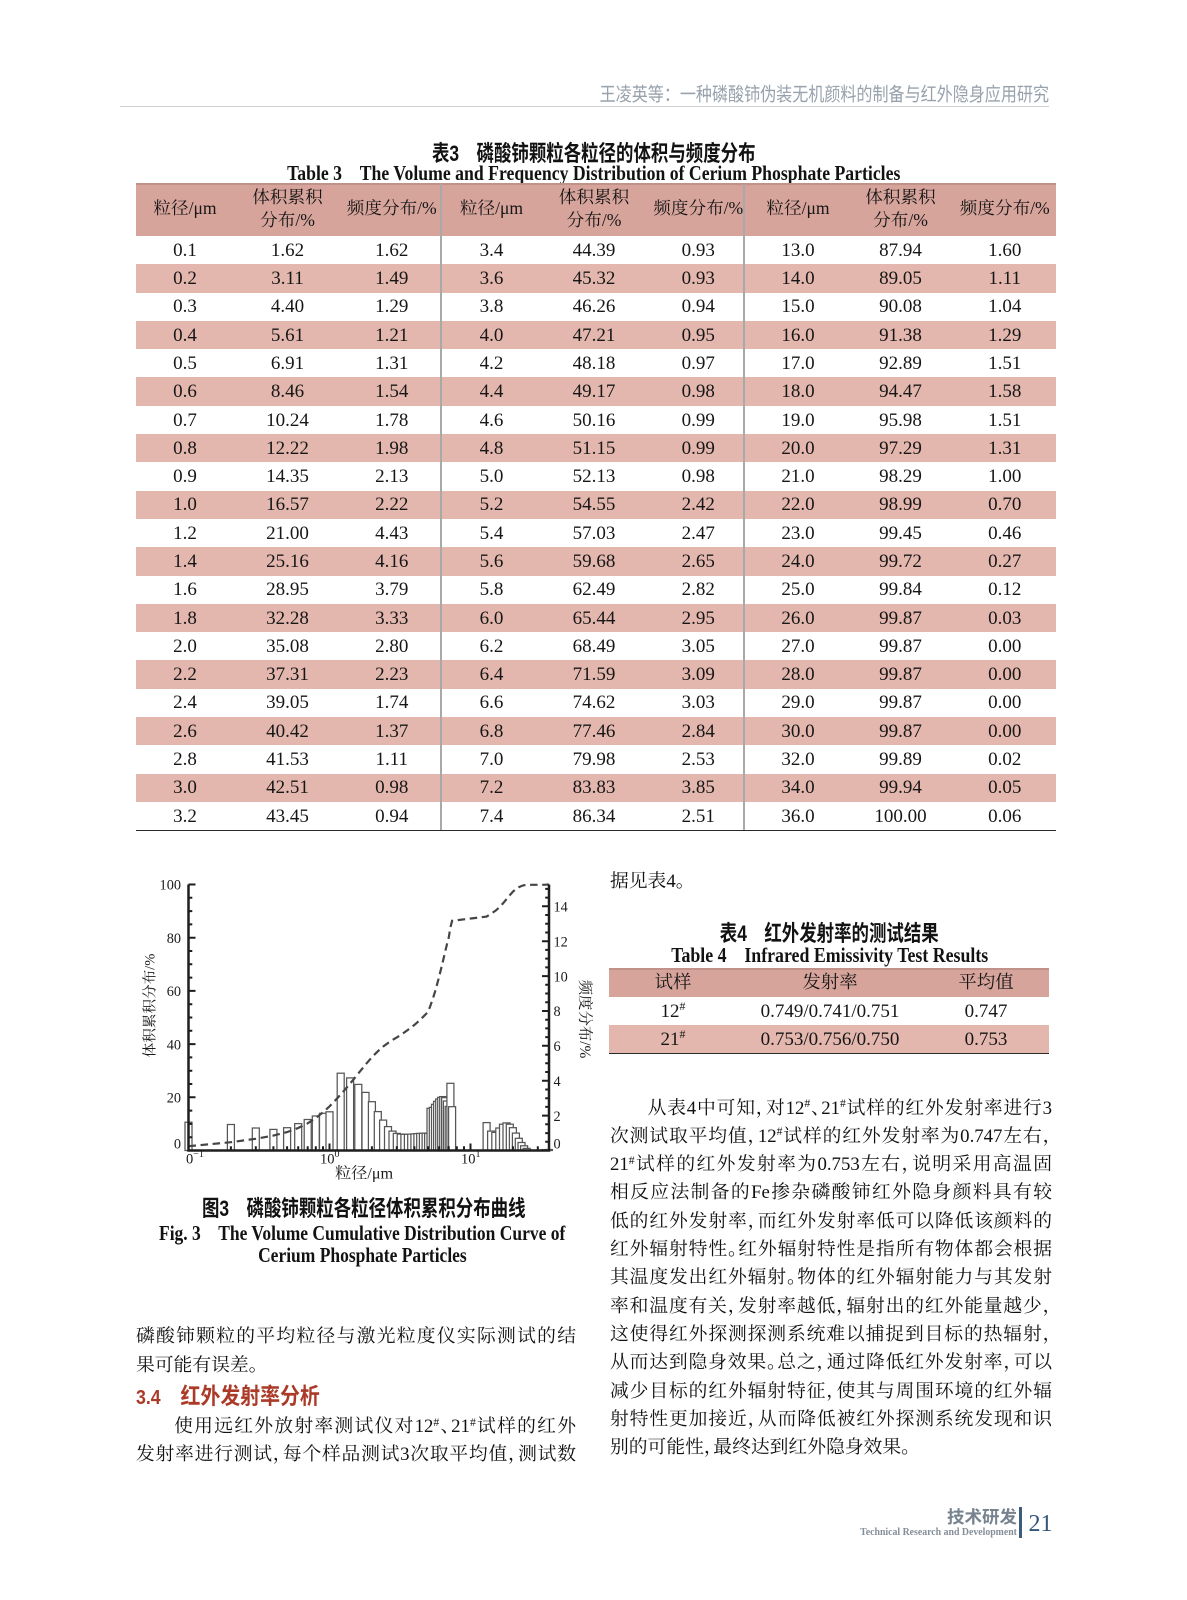  What do you see at coordinates (174, 992) in the screenshot?
I see `svg-text: 60` at bounding box center [174, 992].